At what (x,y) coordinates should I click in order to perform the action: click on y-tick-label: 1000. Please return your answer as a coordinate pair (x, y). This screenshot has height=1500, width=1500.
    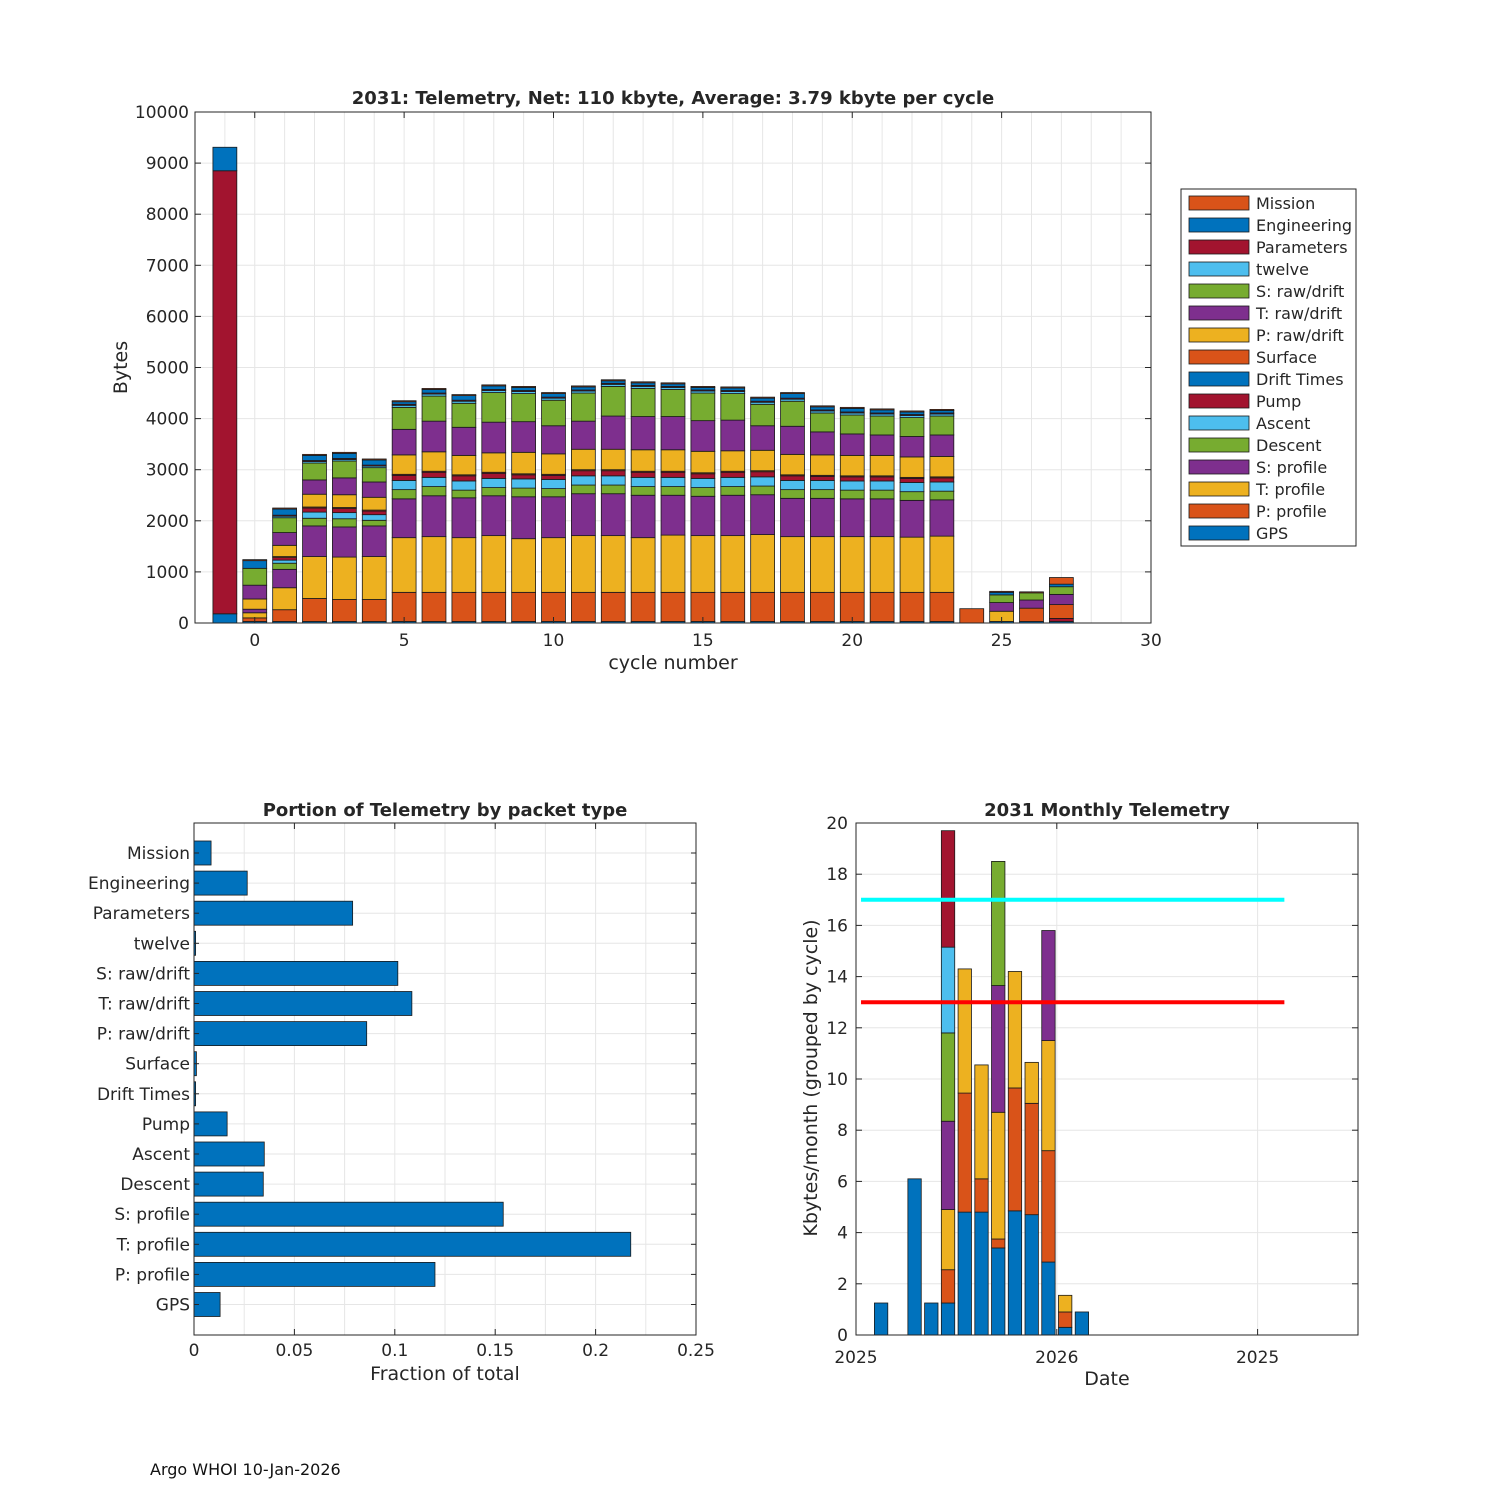
    Looking at the image, I should click on (167, 573).